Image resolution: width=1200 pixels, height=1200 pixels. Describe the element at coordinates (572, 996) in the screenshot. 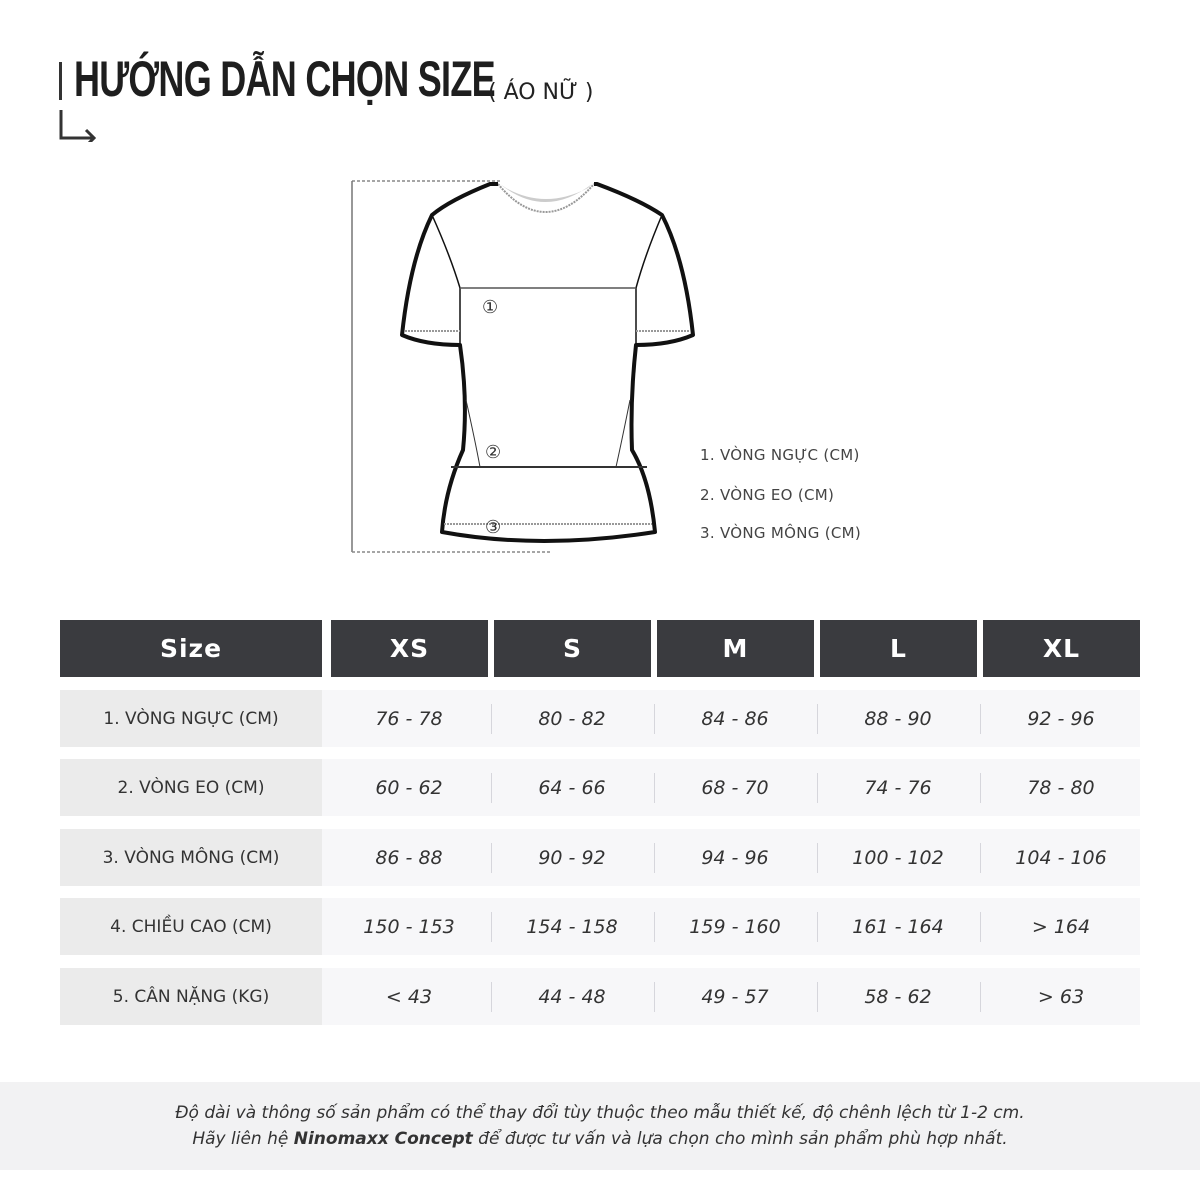

I see `cell-value: 44 - 48` at that location.